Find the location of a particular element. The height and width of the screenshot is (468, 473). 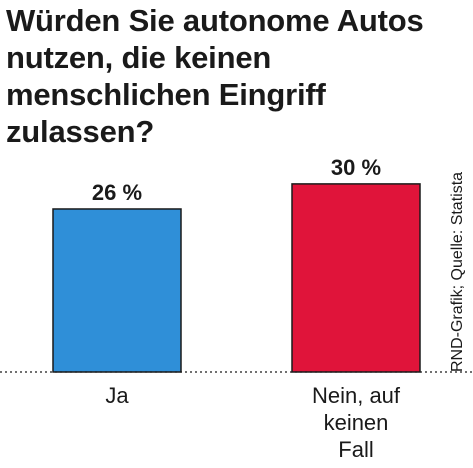

bar-nein is located at coordinates (356, 278).